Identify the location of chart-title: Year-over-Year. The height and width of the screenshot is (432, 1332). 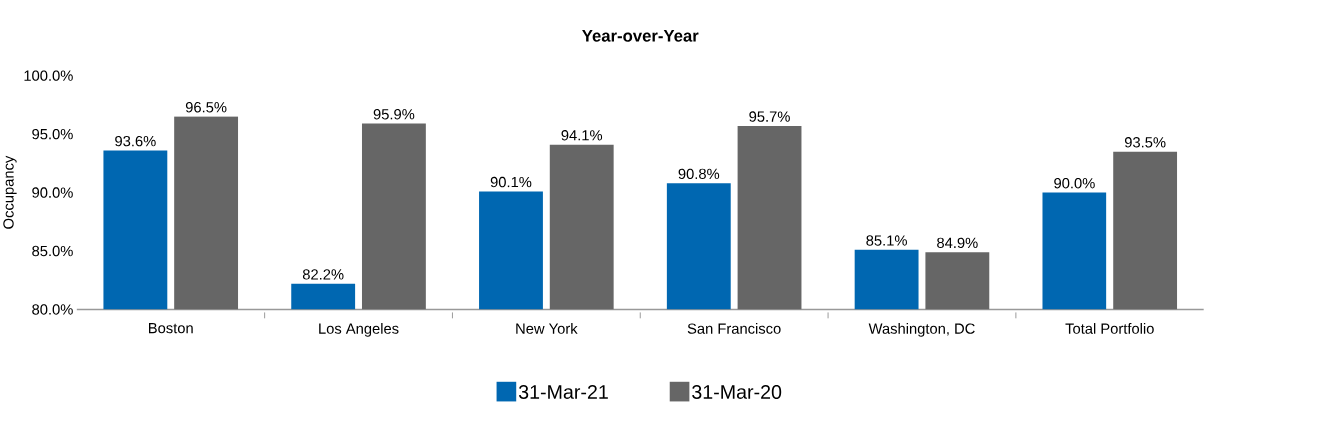
(640, 35).